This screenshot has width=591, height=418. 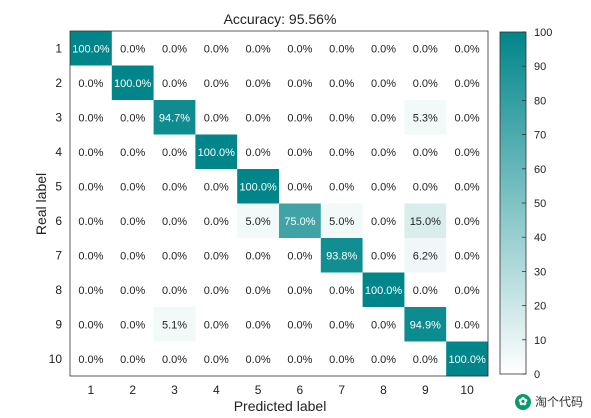 What do you see at coordinates (540, 101) in the screenshot?
I see `colorbar-tick-label: 80` at bounding box center [540, 101].